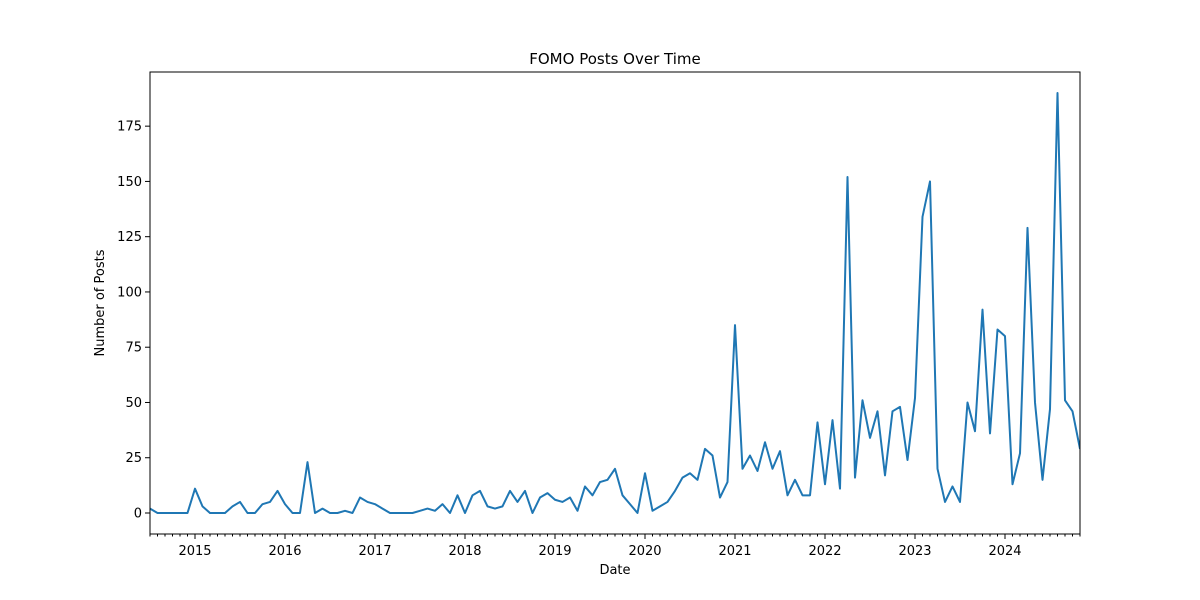 This screenshot has height=600, width=1200. What do you see at coordinates (133, 321) in the screenshot?
I see `y-axis: 0 25 50 75 100 125 150 175` at bounding box center [133, 321].